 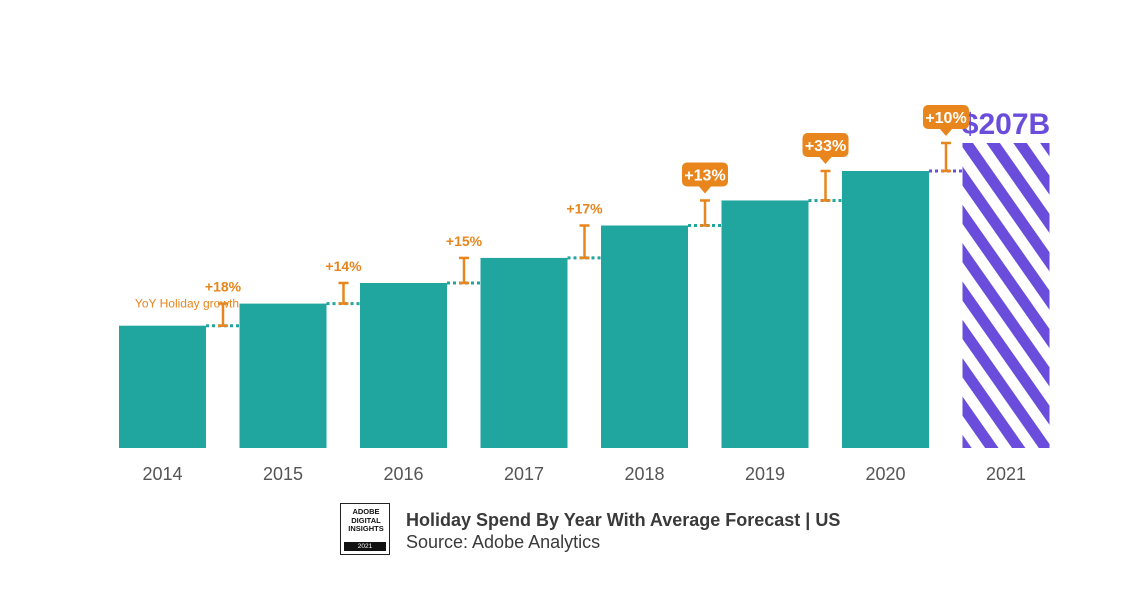 What do you see at coordinates (366, 511) in the screenshot?
I see `logo-line-1: ADOBE` at bounding box center [366, 511].